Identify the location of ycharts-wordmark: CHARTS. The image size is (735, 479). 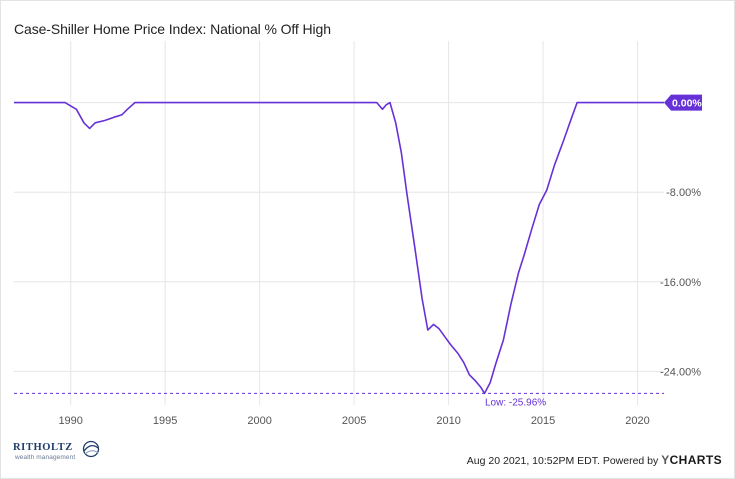
(695, 460).